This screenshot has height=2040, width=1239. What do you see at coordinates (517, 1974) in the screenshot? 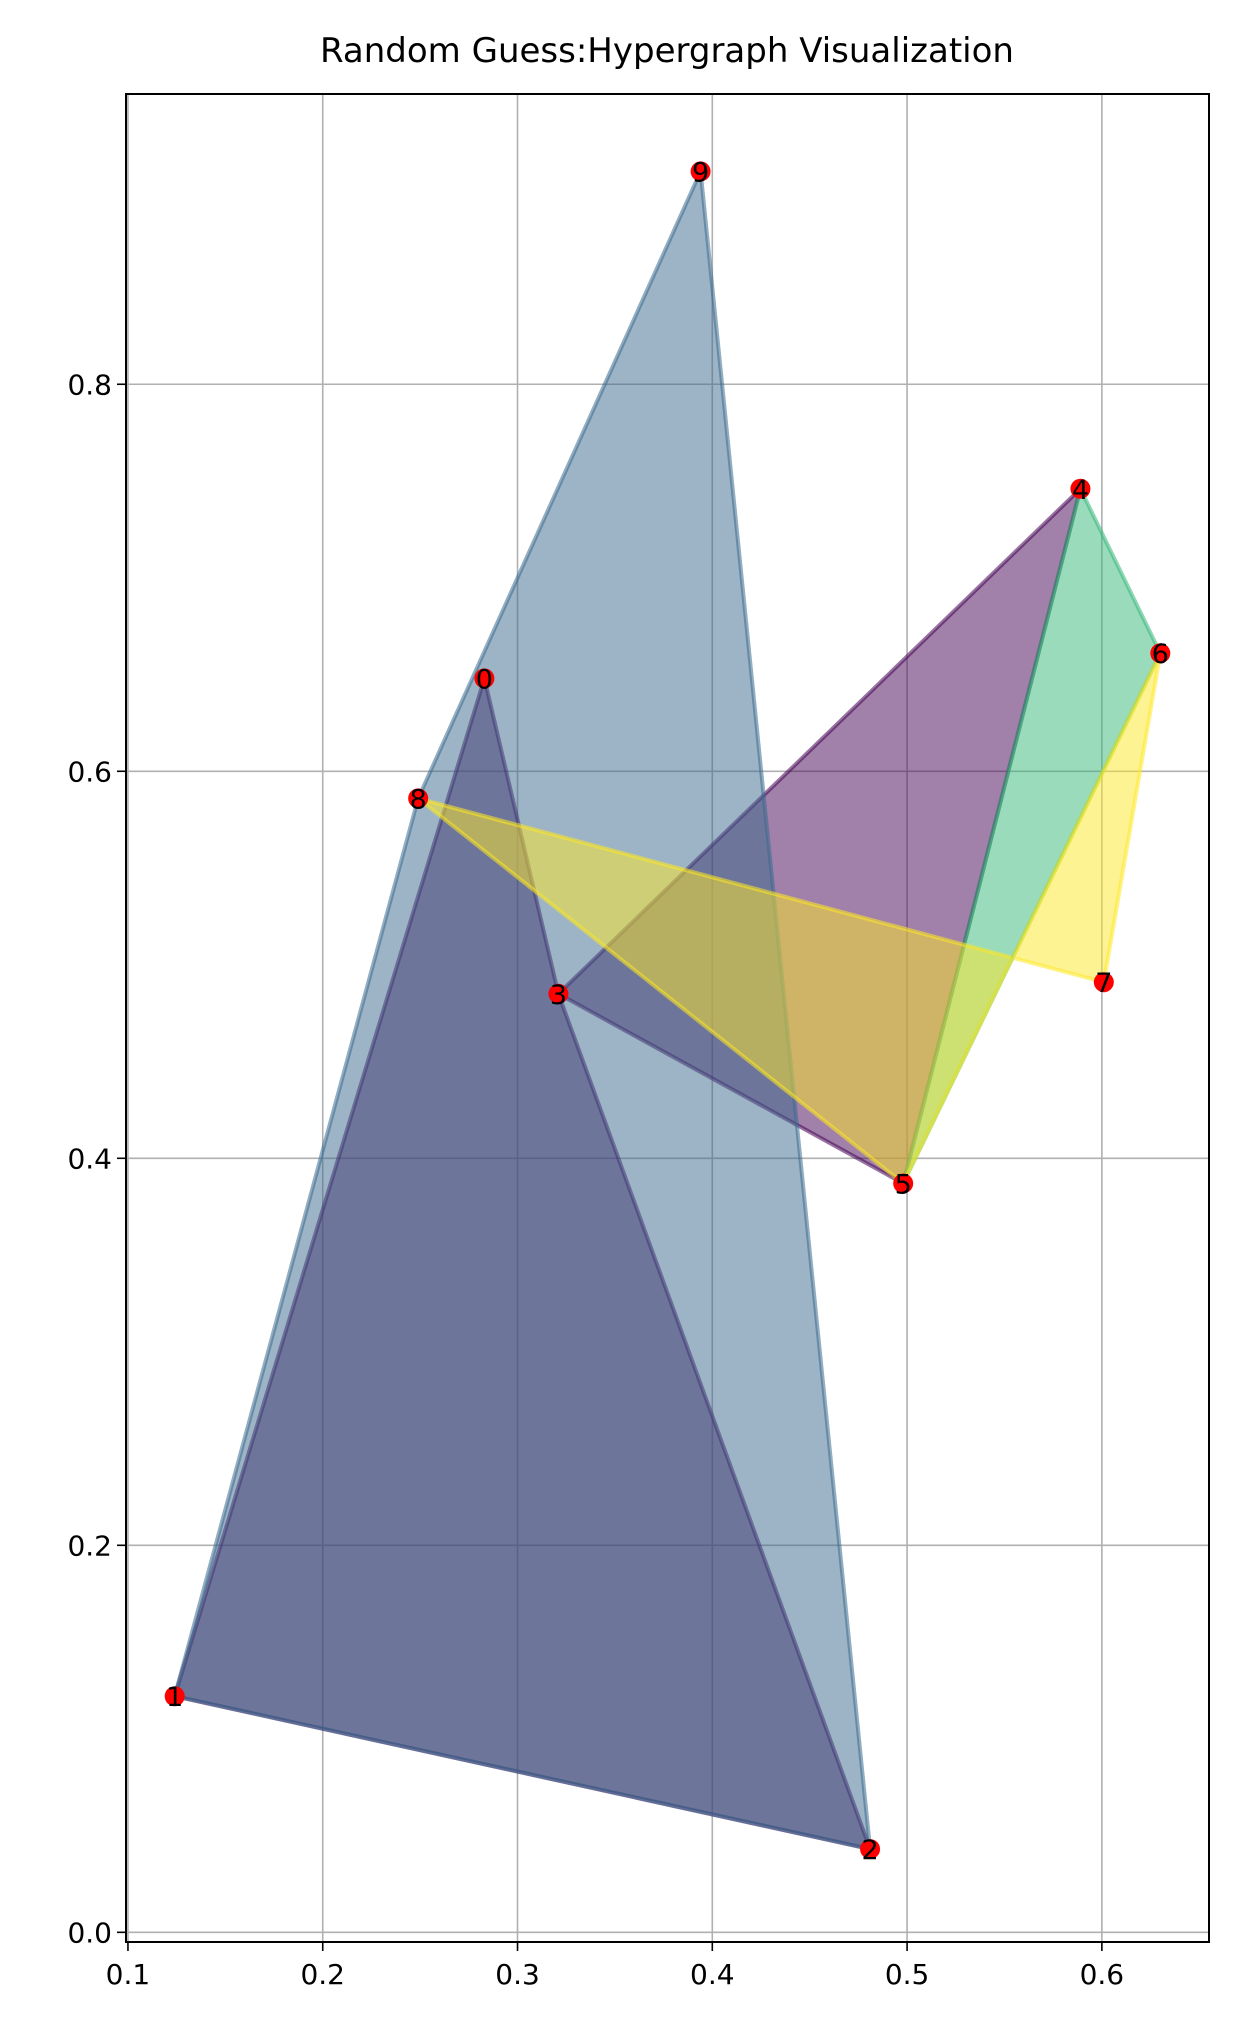
I see `x-tick-label: 0.3` at bounding box center [517, 1974].